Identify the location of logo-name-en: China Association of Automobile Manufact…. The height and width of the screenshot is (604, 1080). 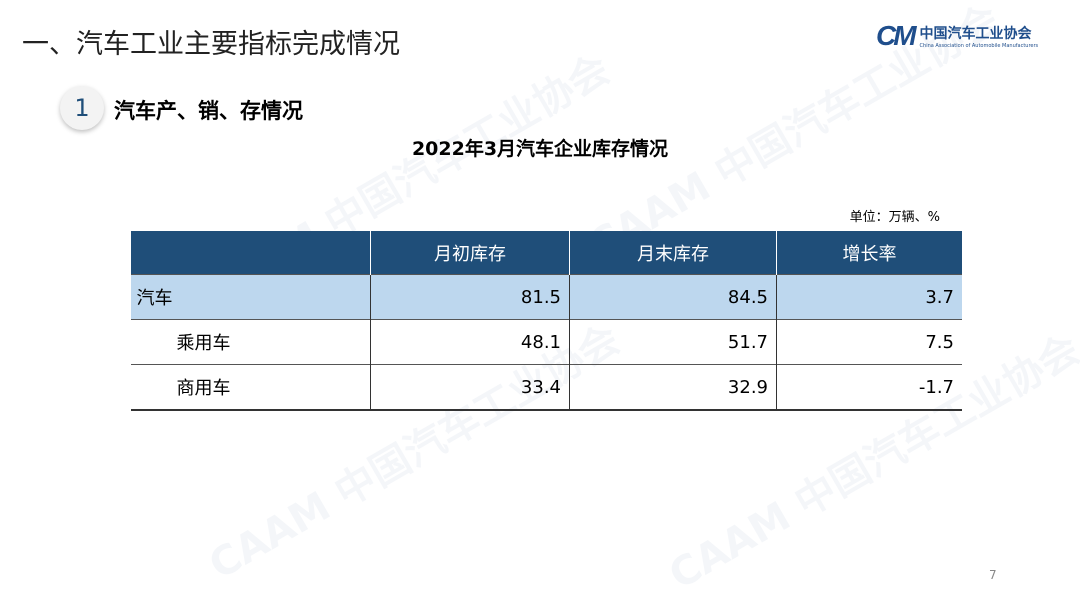
(979, 46).